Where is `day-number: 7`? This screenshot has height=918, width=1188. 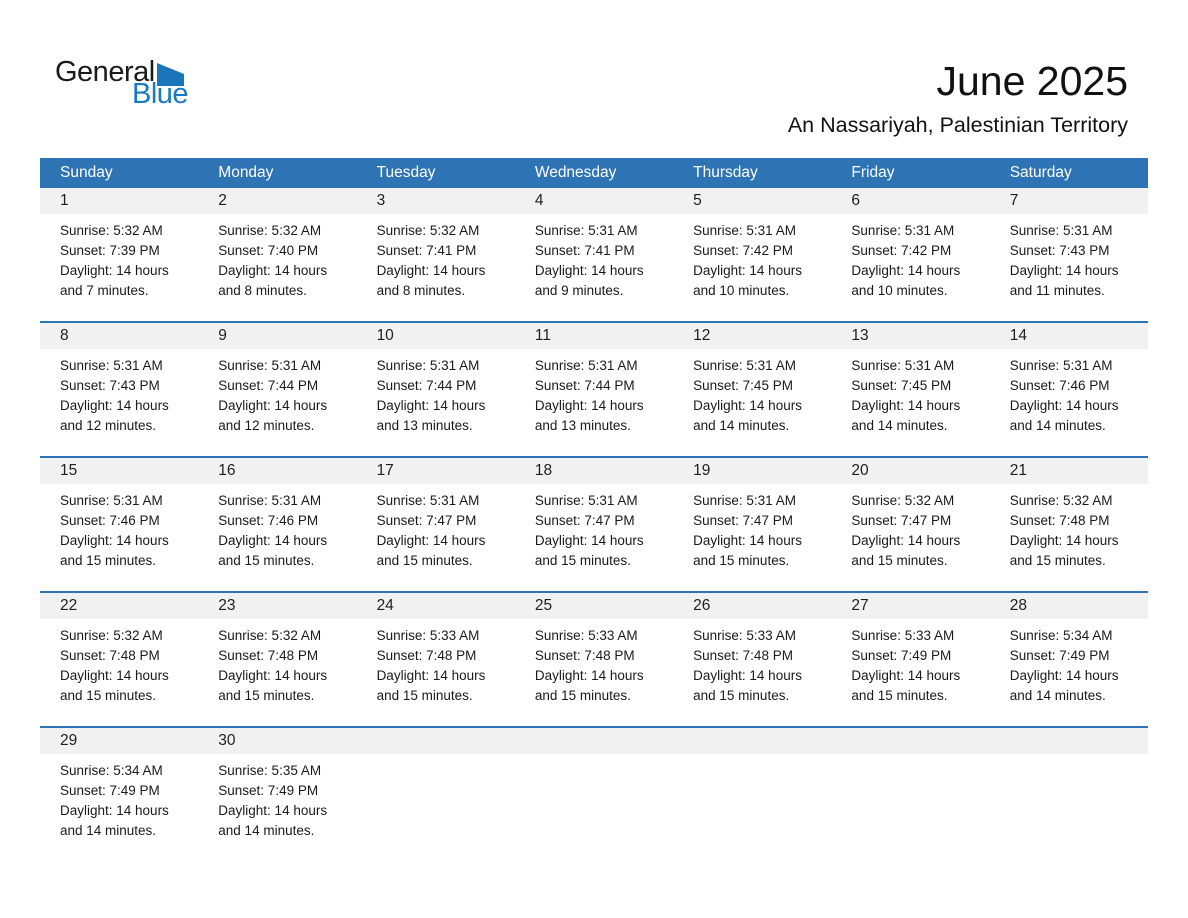
day-number: 7 is located at coordinates (1068, 201).